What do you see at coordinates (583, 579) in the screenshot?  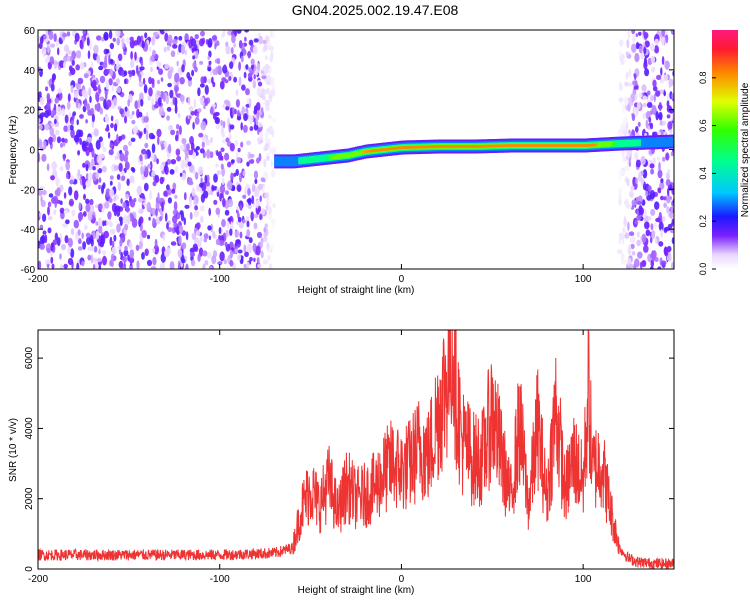 I see `x-tick-label: 100` at bounding box center [583, 579].